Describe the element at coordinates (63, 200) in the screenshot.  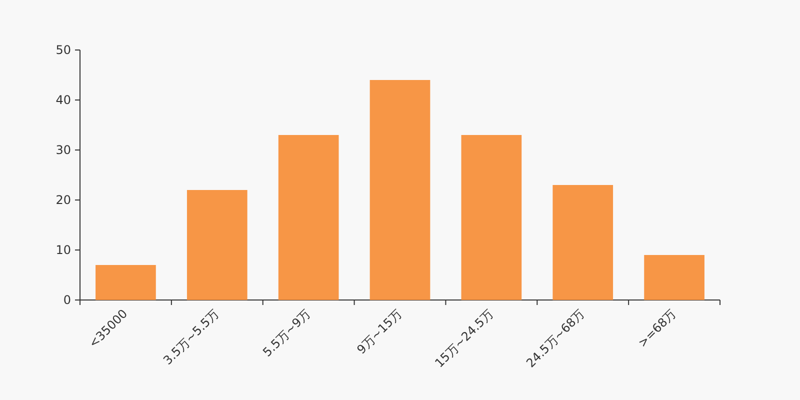
I see `y-tick-label: 20` at that location.